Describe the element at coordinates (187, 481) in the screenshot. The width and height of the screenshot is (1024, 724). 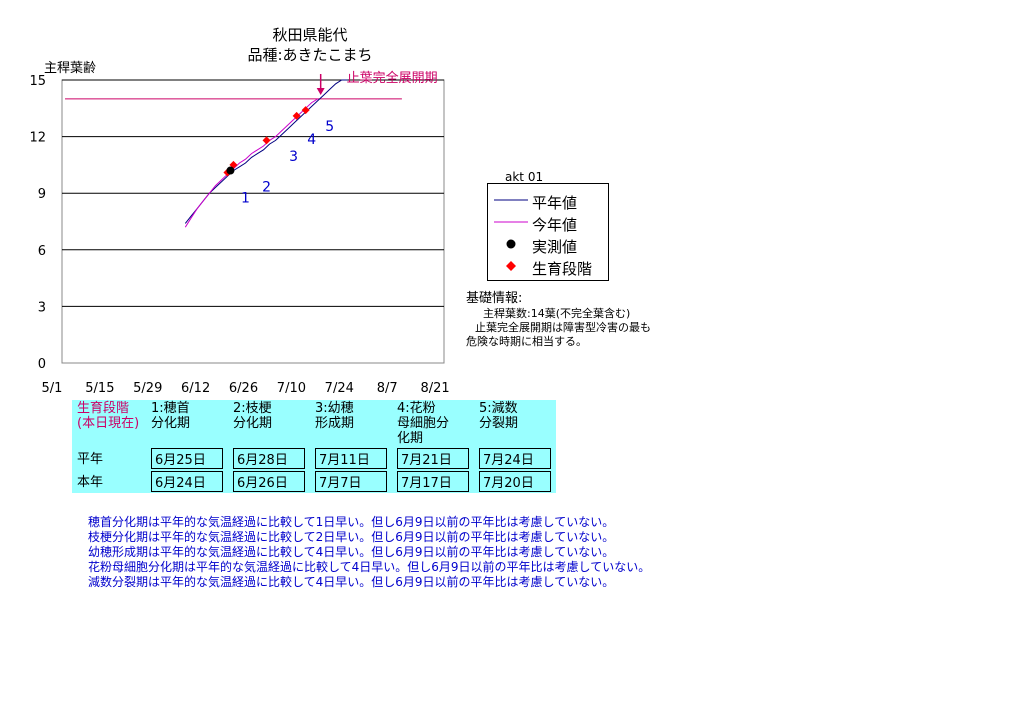
I see `table-cell: 6月24日` at that location.